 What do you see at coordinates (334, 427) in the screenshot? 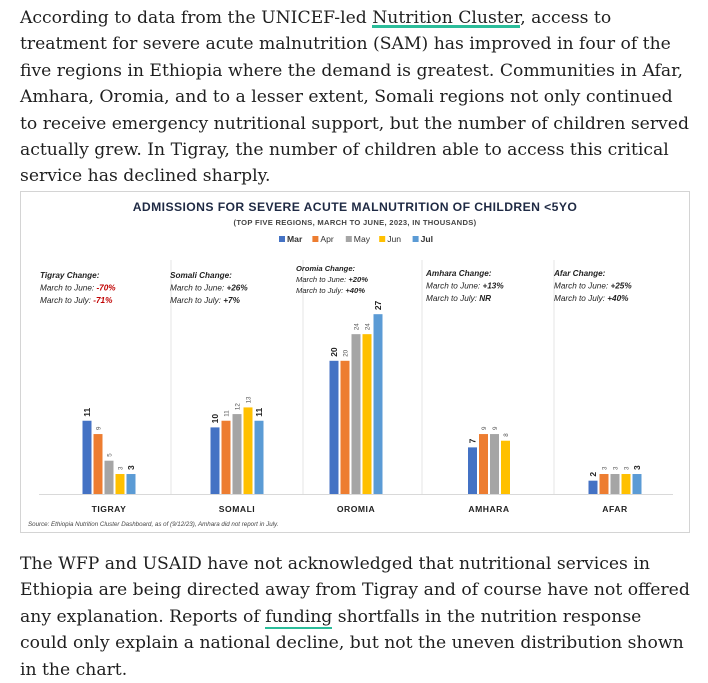
I see `bar-oromia-mar` at bounding box center [334, 427].